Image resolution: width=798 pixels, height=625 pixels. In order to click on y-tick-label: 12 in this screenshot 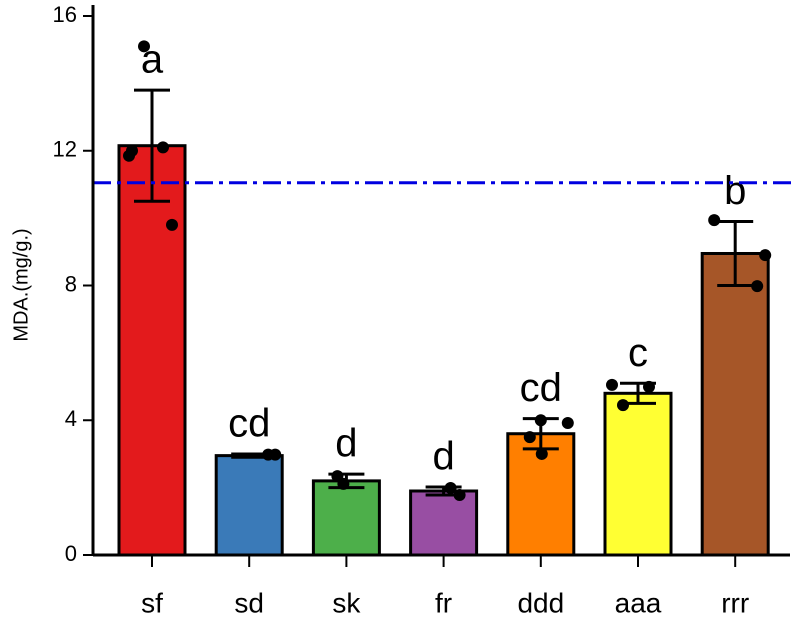, I will do `click(65, 149)`.